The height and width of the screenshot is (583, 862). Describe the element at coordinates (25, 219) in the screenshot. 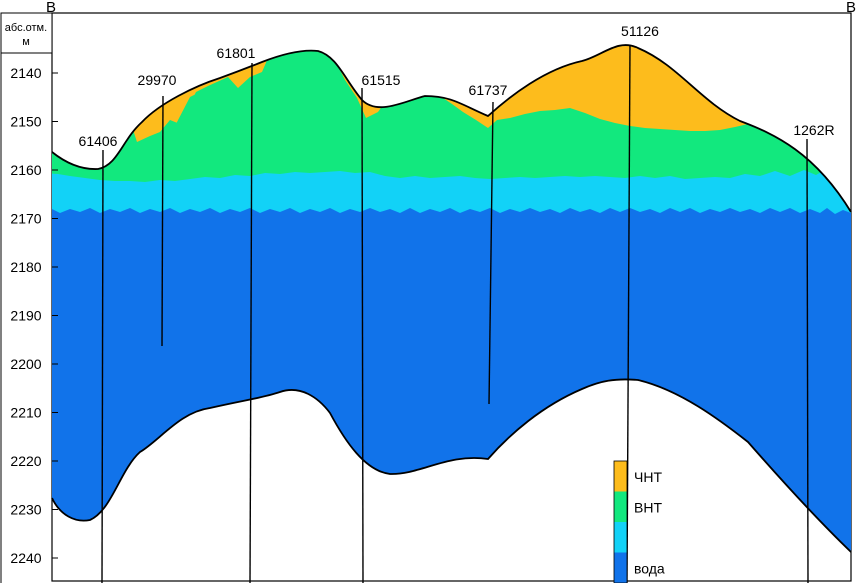

I see `y-tick-label: 2170` at that location.